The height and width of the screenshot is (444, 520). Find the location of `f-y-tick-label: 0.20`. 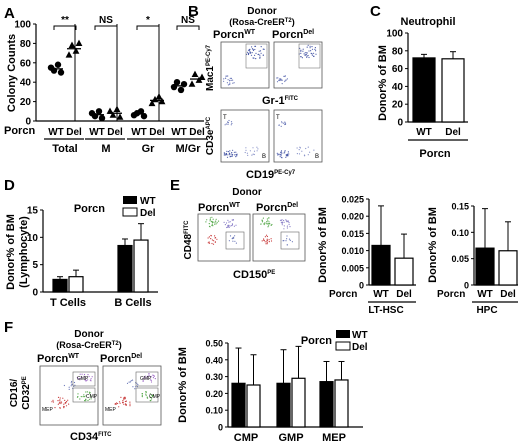

f-y-tick-label: 0.20 is located at coordinates (214, 394).